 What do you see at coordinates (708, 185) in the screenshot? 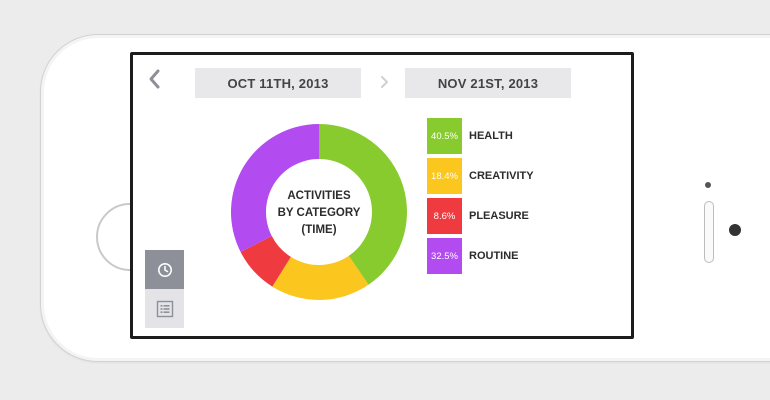
I see `front-camera` at bounding box center [708, 185].